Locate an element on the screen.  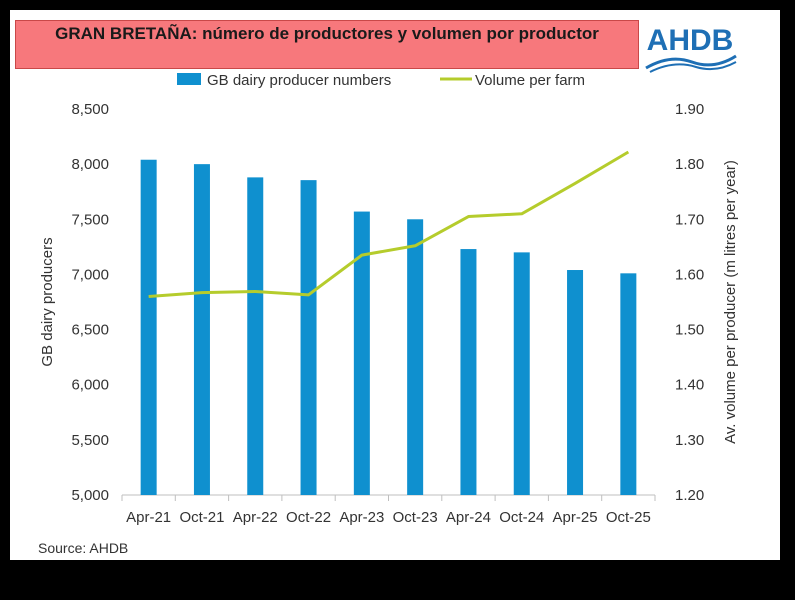
x-tick-label: Apr-23 is located at coordinates (361, 517).